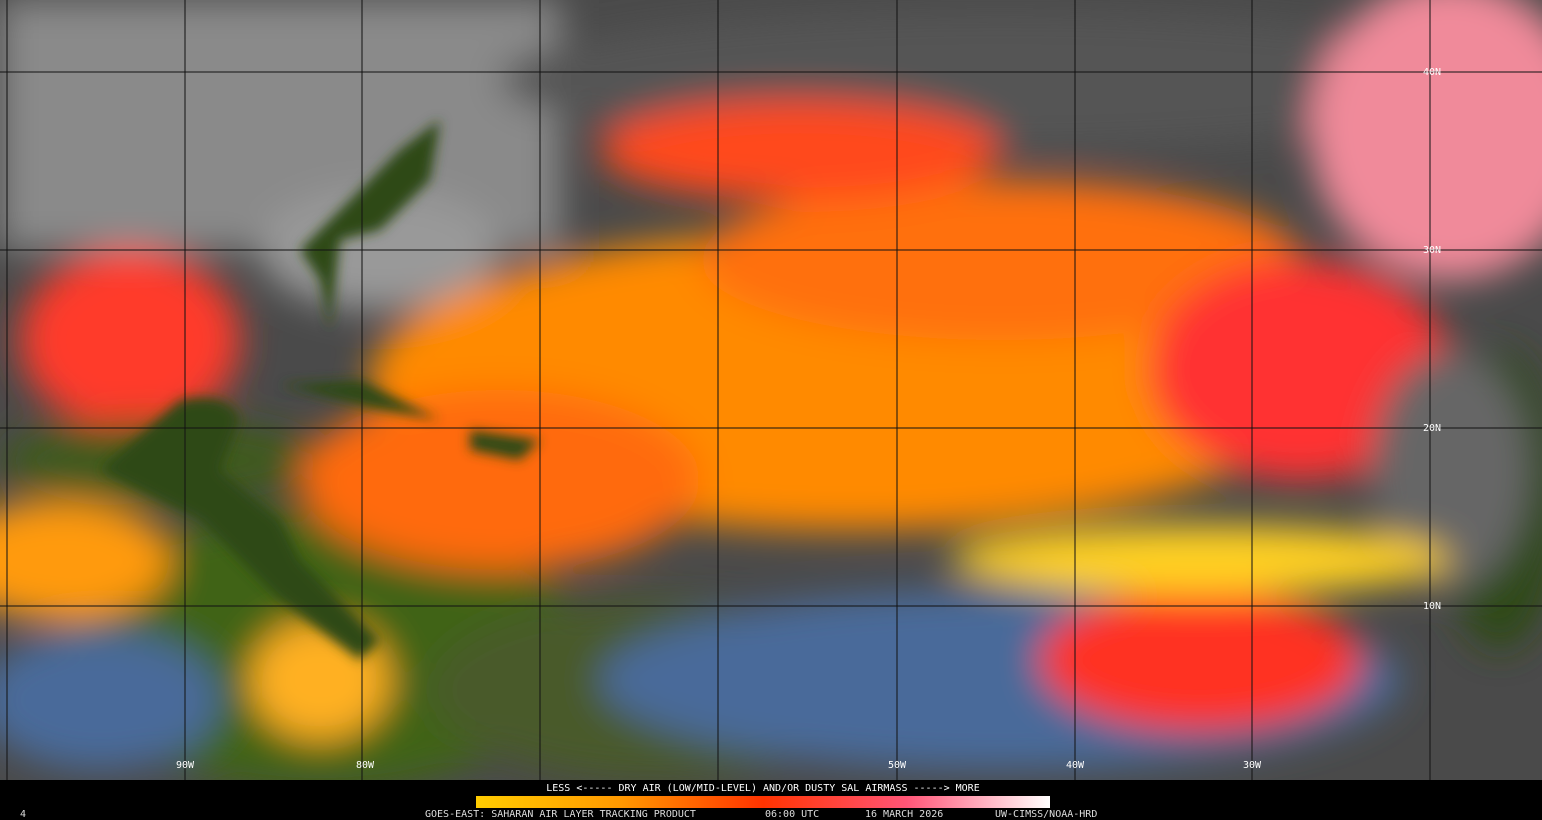  What do you see at coordinates (904, 814) in the screenshot?
I see `date: 16 MARCH 2026` at bounding box center [904, 814].